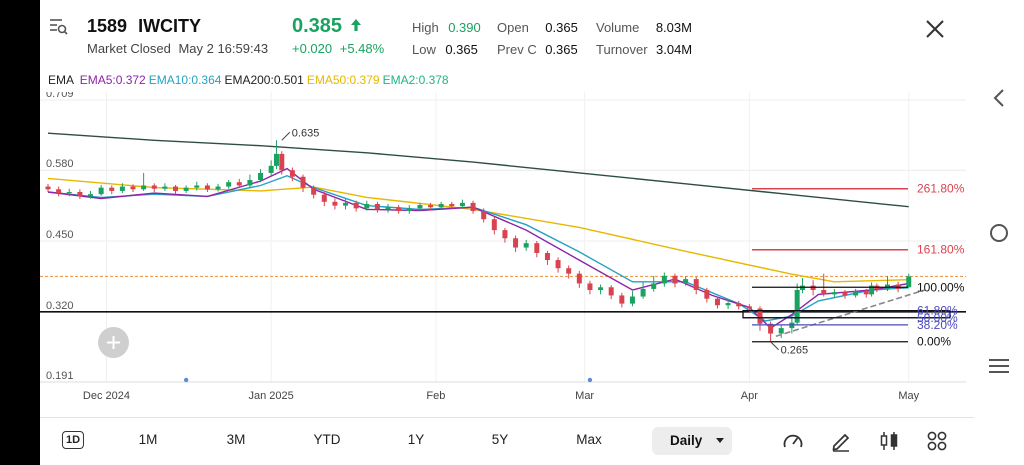 The image size is (1024, 465). I want to click on fib-level-label: 61.80%, so click(937, 311).